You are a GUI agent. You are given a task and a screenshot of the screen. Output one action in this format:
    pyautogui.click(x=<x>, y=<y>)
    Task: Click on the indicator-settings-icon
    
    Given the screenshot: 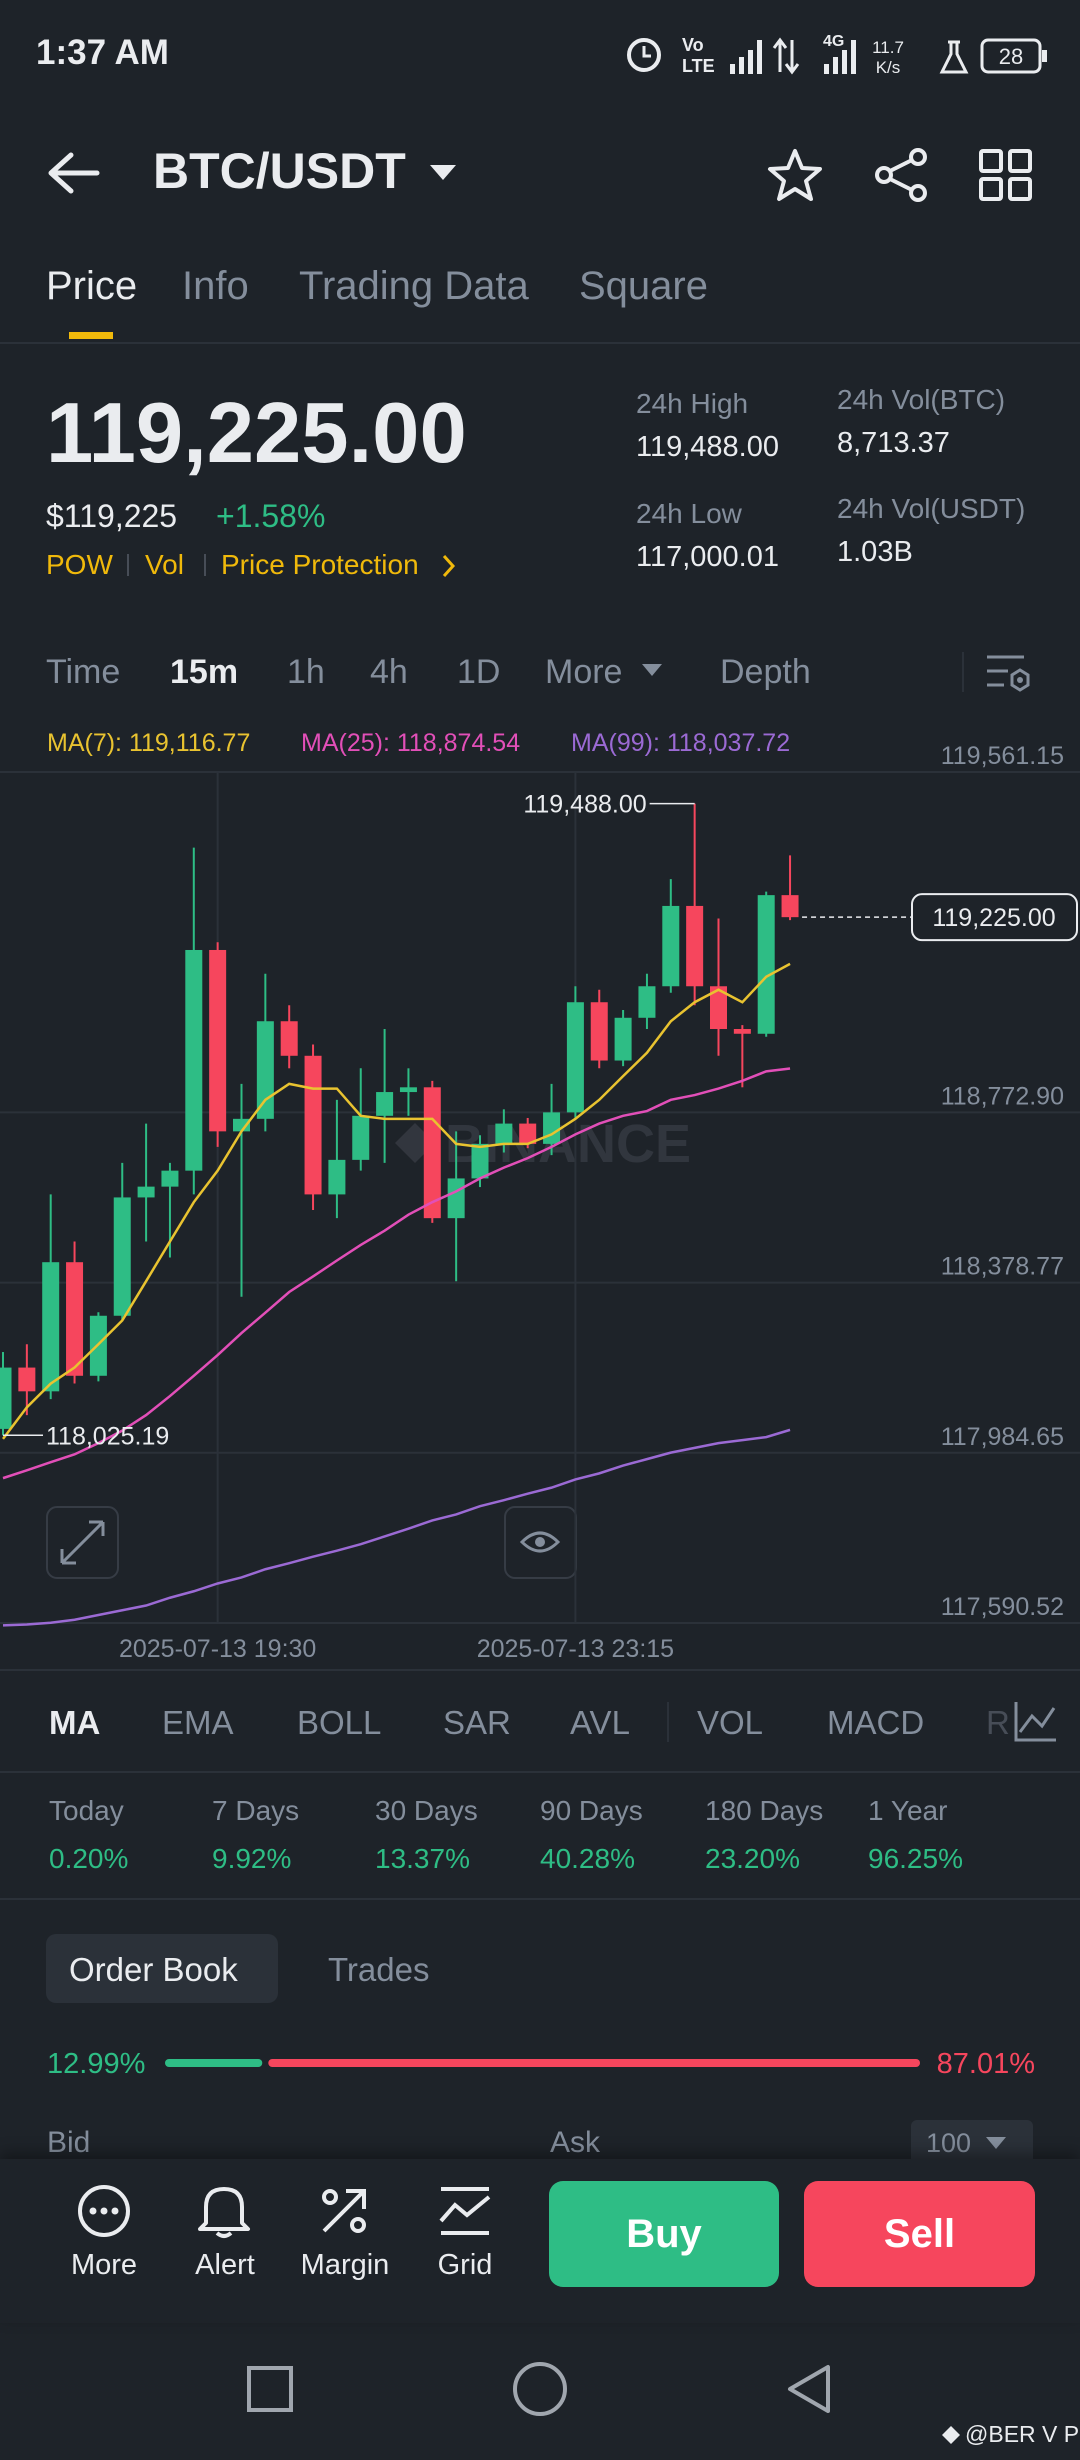 What is the action you would take?
    pyautogui.click(x=1035, y=1722)
    